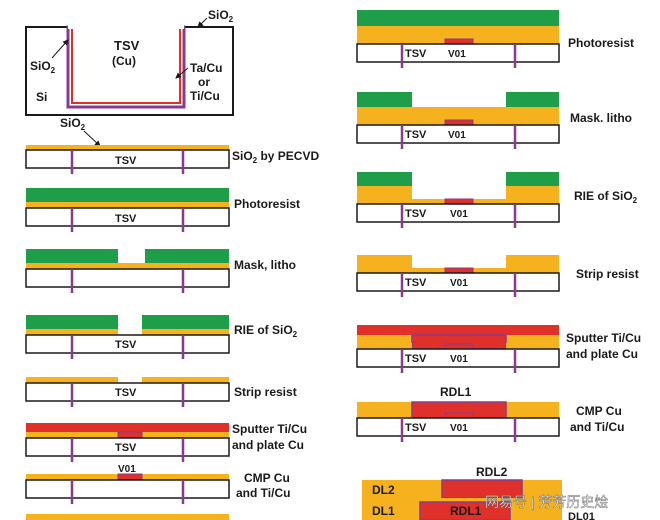 The image size is (660, 520). What do you see at coordinates (162, 210) in the screenshot?
I see `step-photoresist: TSV Photoresist` at bounding box center [162, 210].